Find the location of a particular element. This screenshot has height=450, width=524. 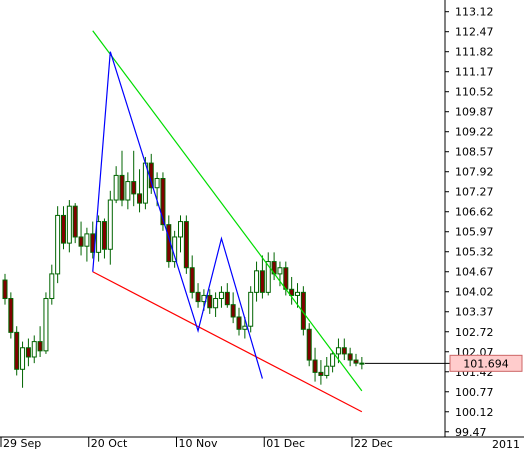

y-tick-label: 104.67 is located at coordinates (474, 272).